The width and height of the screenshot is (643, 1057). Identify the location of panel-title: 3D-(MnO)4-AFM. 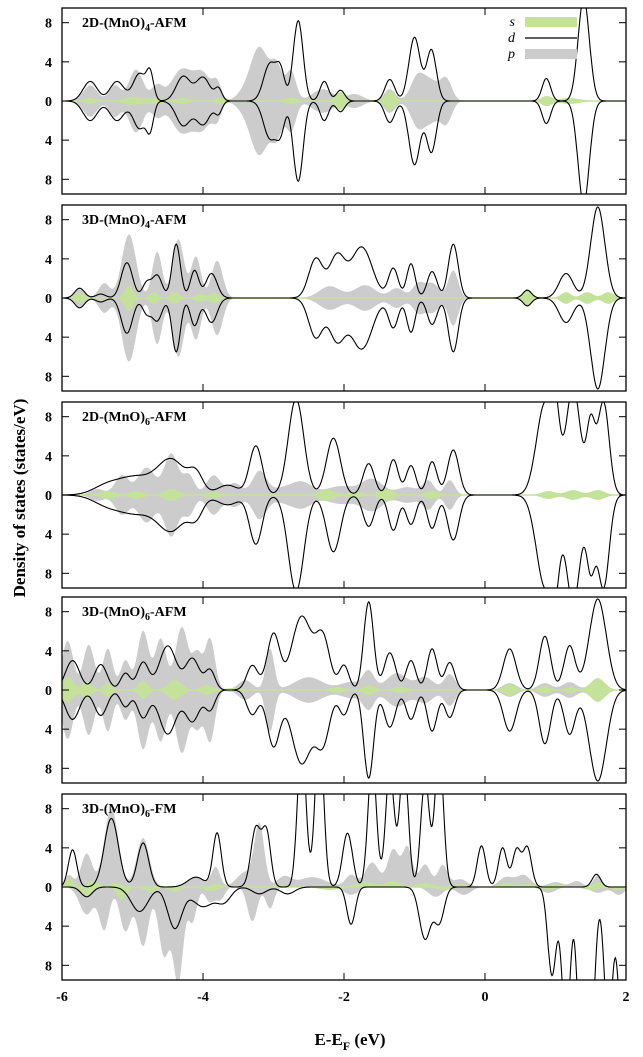
(134, 222).